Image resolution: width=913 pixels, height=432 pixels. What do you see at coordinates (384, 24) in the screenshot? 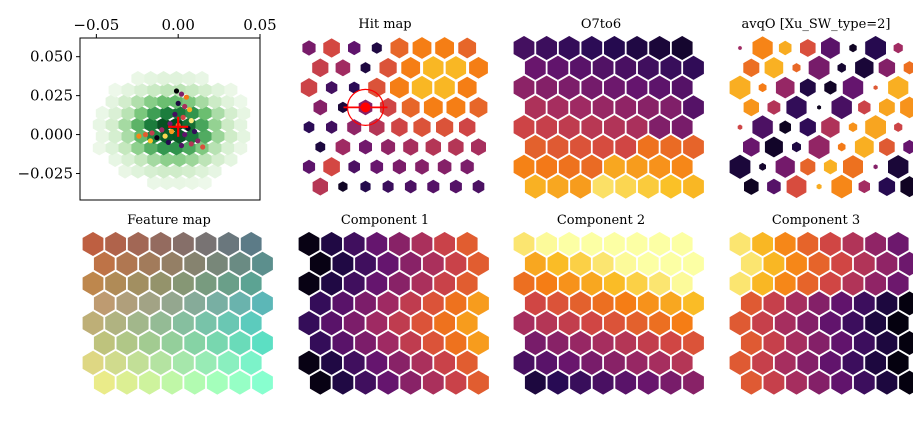
I see `panel-title-hit-map: Hit map` at bounding box center [384, 24].